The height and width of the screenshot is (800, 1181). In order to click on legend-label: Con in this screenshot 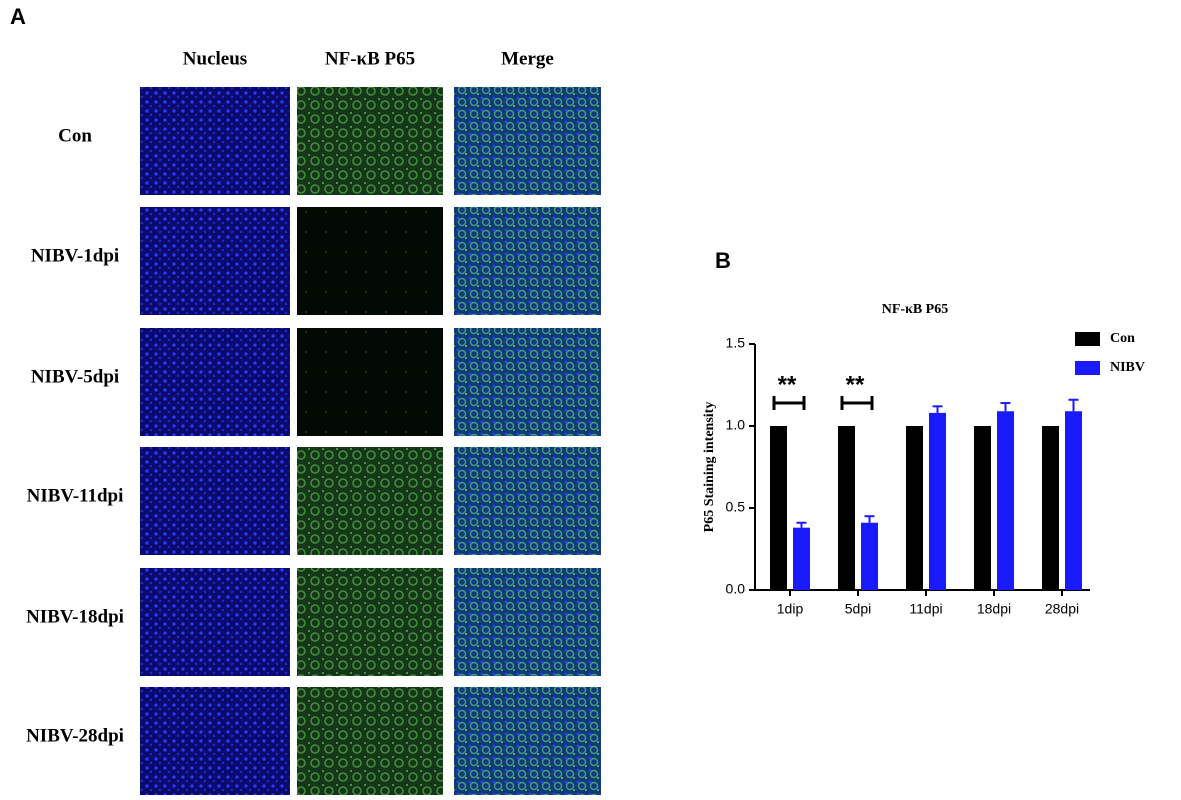, I will do `click(1122, 338)`.